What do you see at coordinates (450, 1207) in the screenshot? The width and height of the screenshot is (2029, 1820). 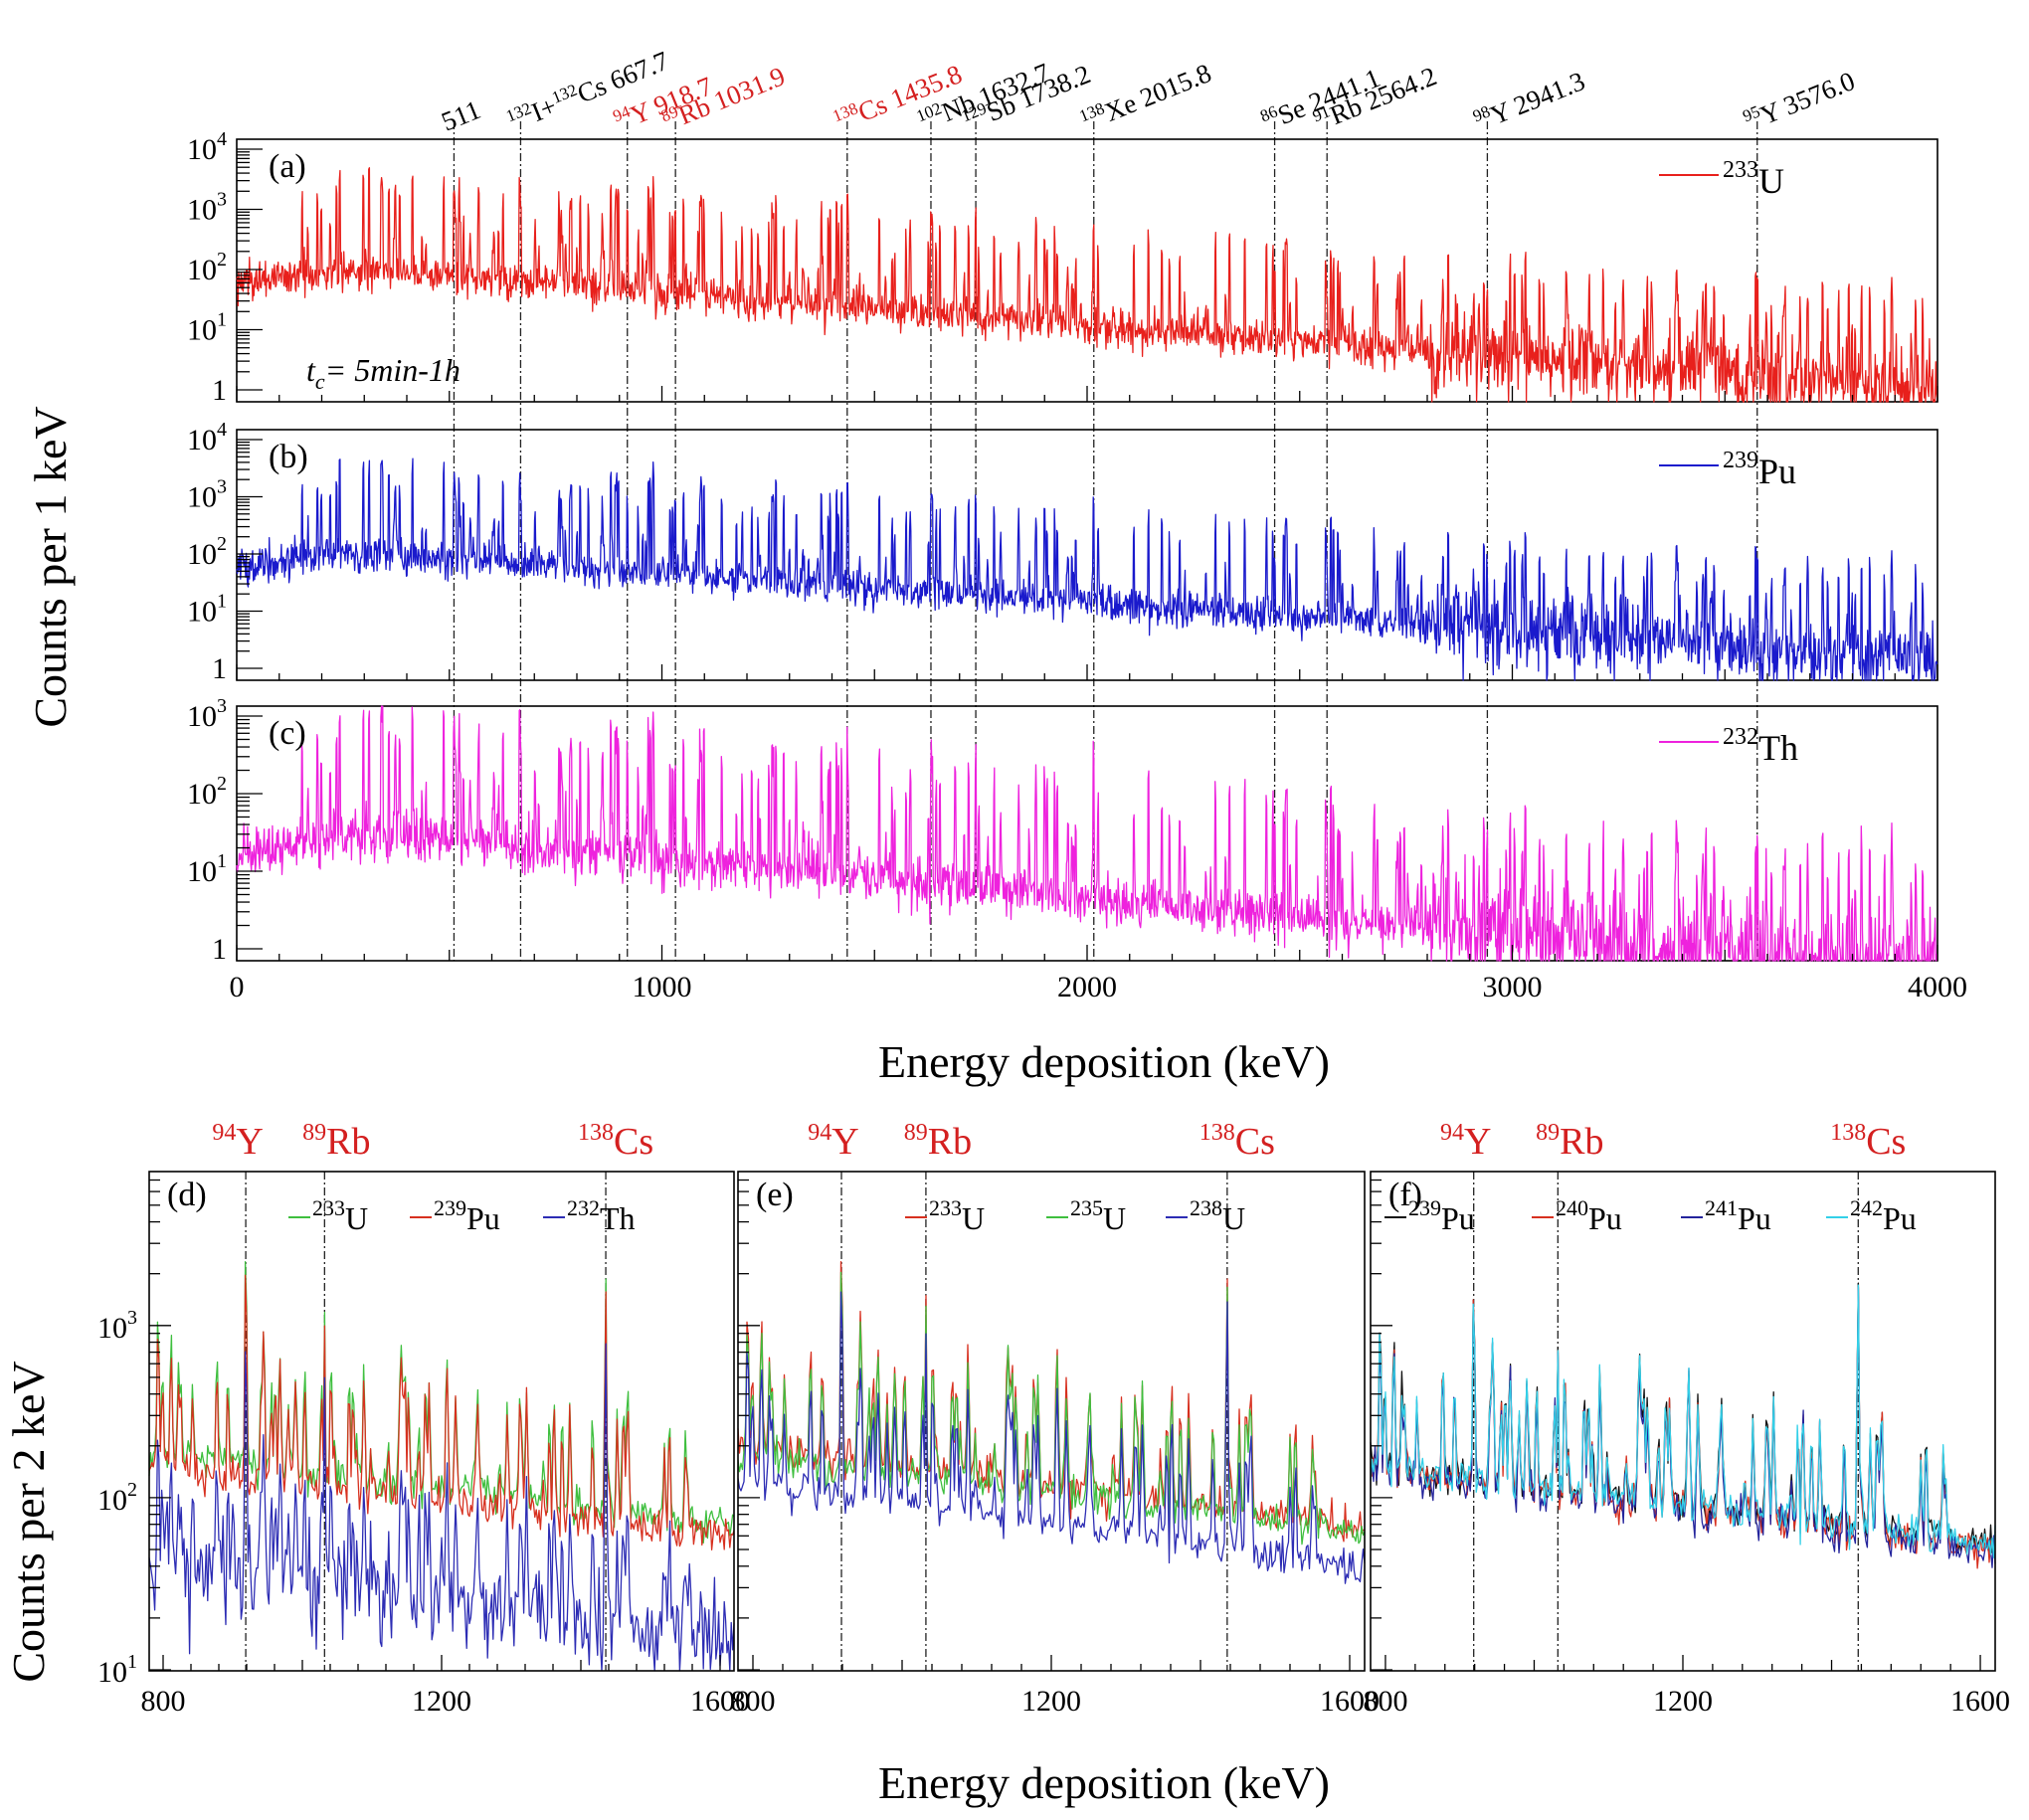 I see `legend-mass-d-1: 239` at bounding box center [450, 1207].